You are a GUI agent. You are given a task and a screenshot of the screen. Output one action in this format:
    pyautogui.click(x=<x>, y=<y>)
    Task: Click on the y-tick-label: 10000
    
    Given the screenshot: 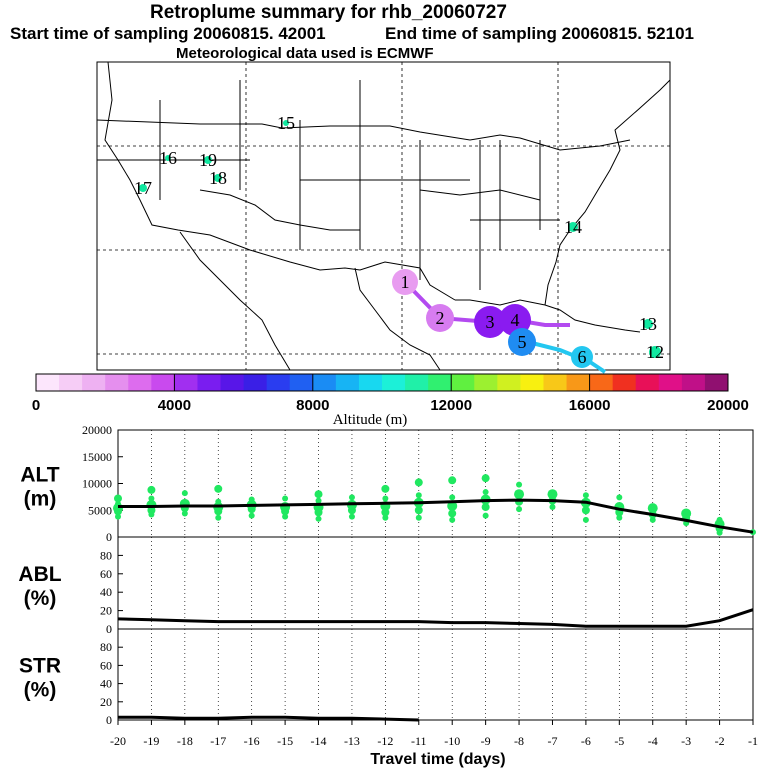 What is the action you would take?
    pyautogui.click(x=97, y=484)
    